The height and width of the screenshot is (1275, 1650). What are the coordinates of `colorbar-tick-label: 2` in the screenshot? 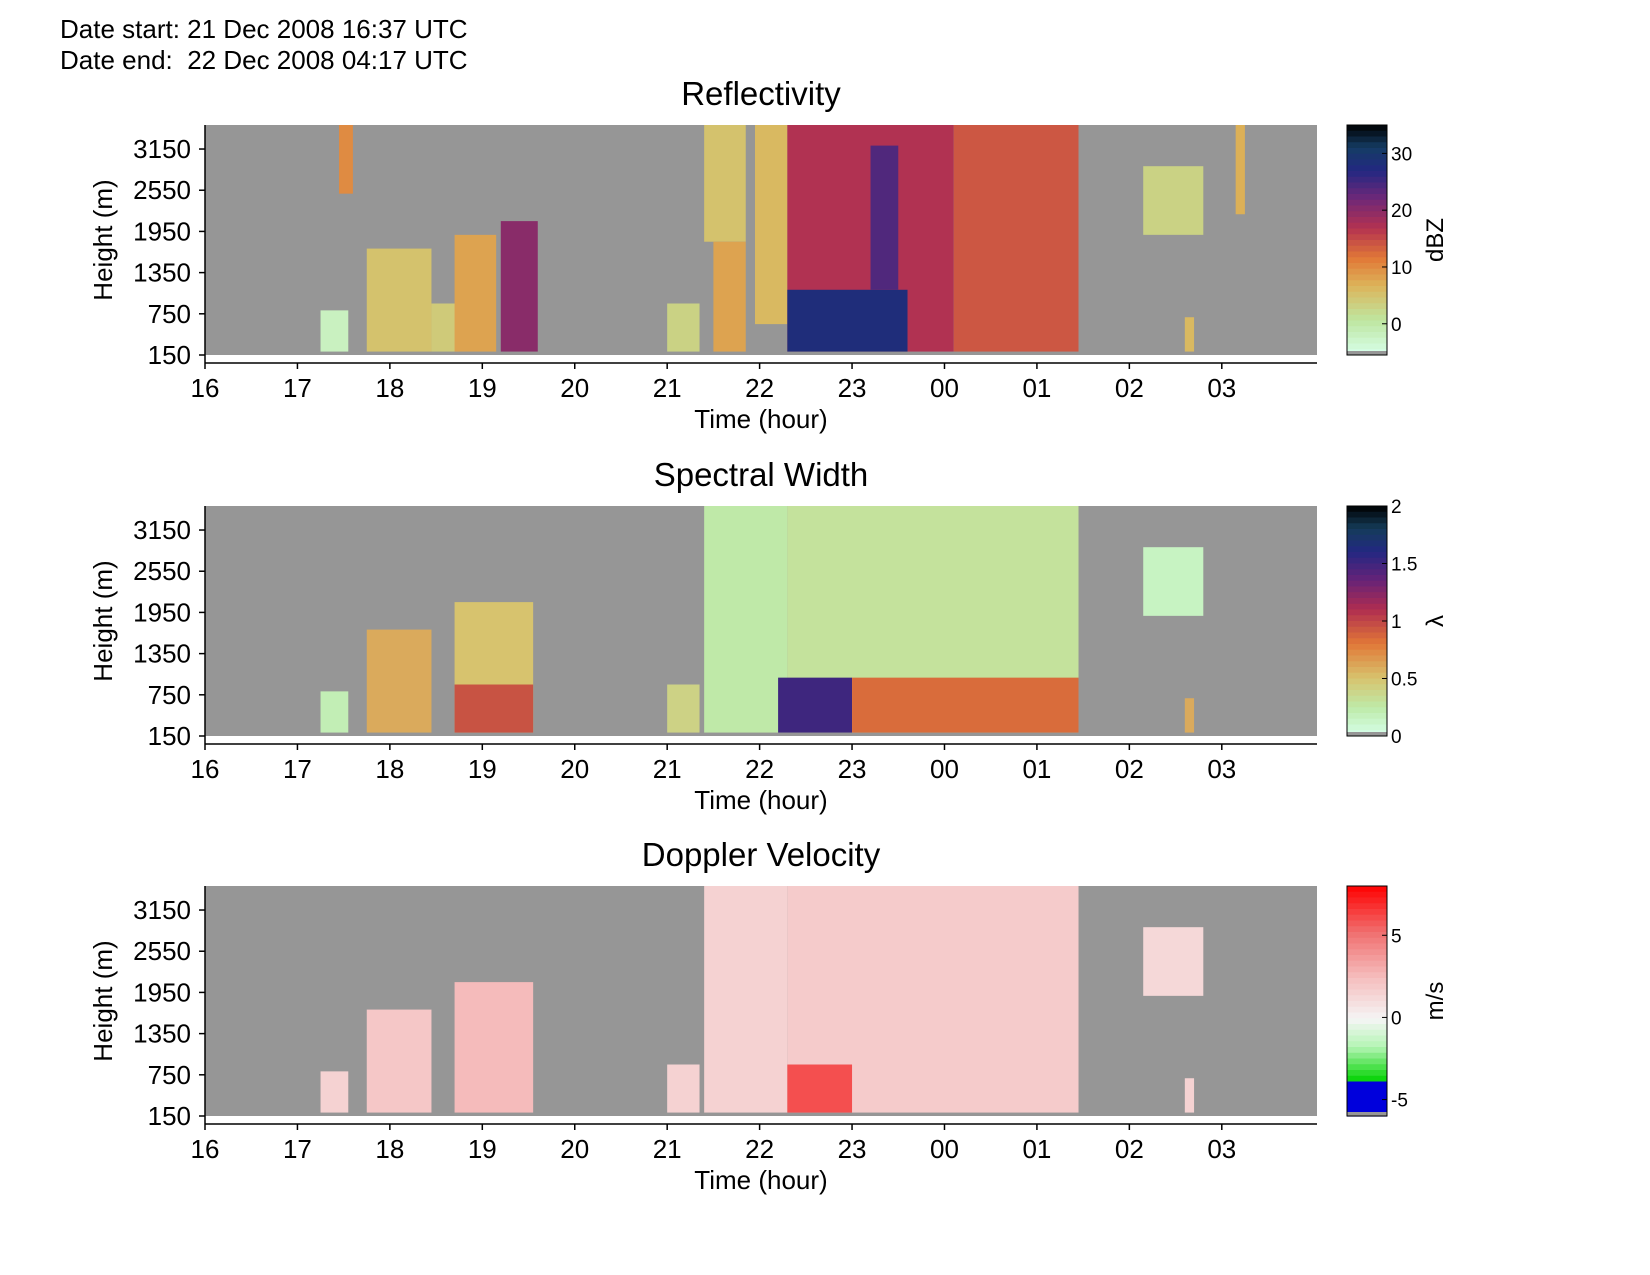 It's located at (1396, 507).